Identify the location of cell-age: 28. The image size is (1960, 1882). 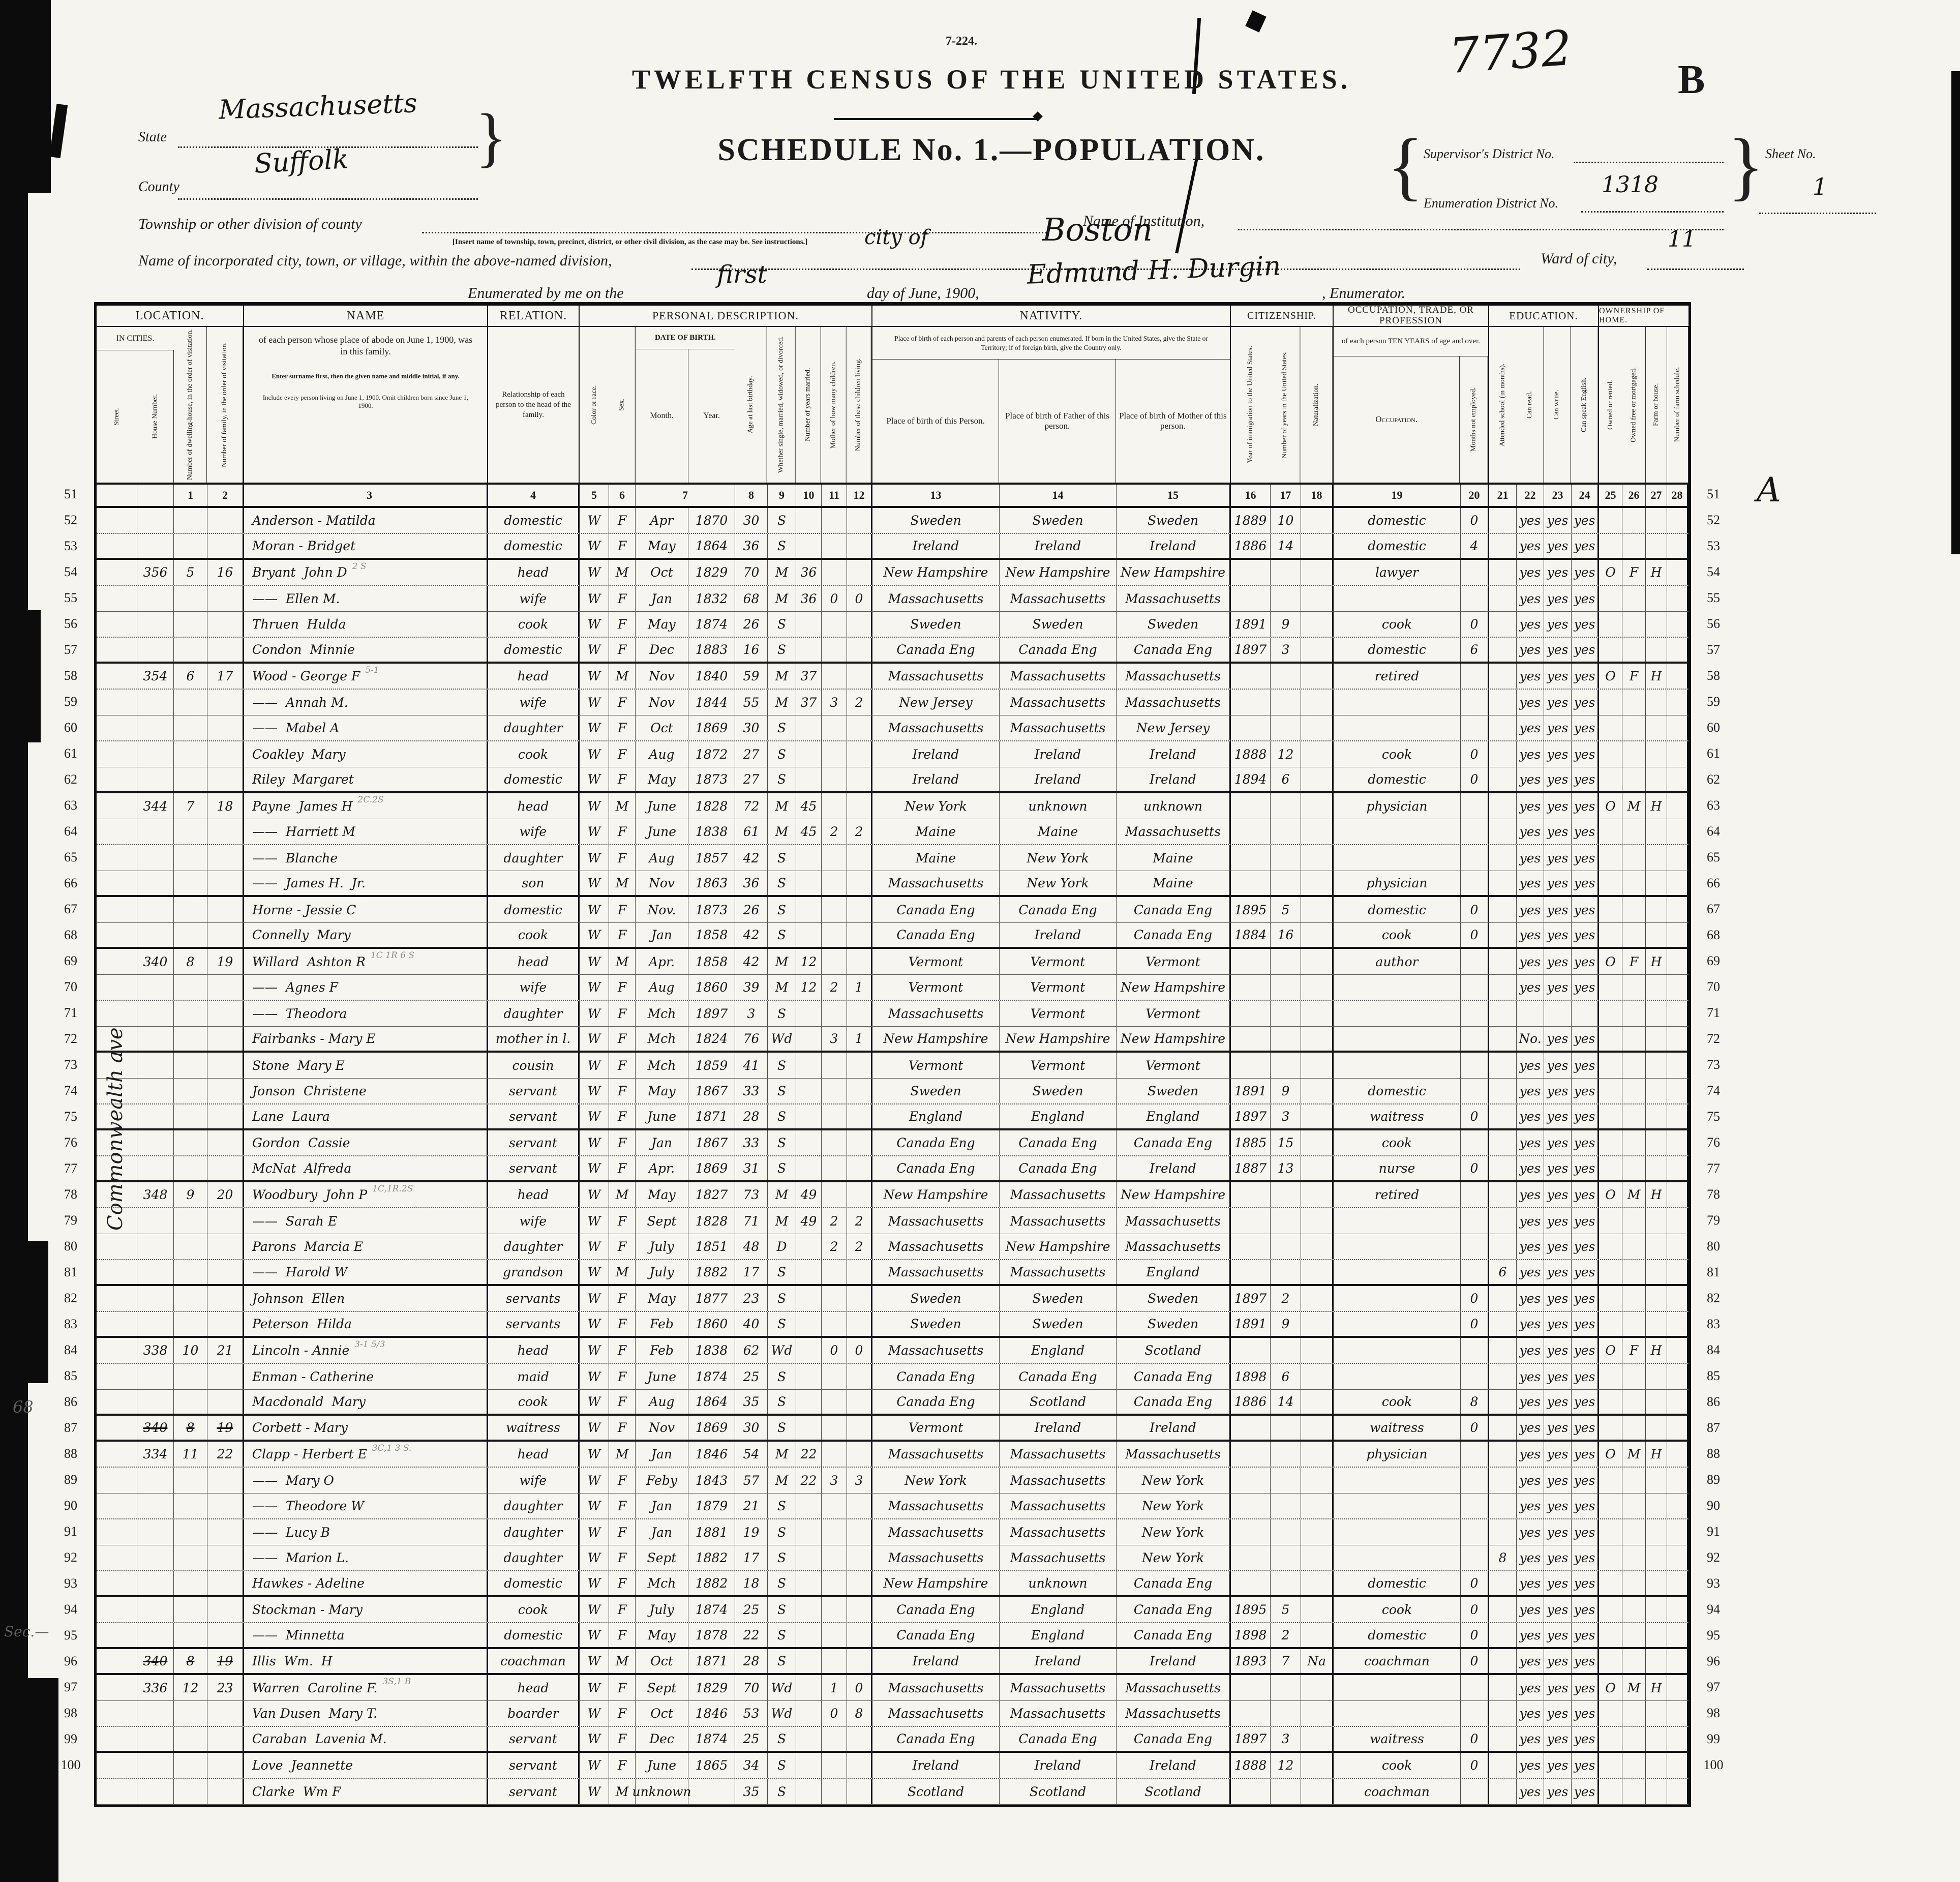
(751, 1116).